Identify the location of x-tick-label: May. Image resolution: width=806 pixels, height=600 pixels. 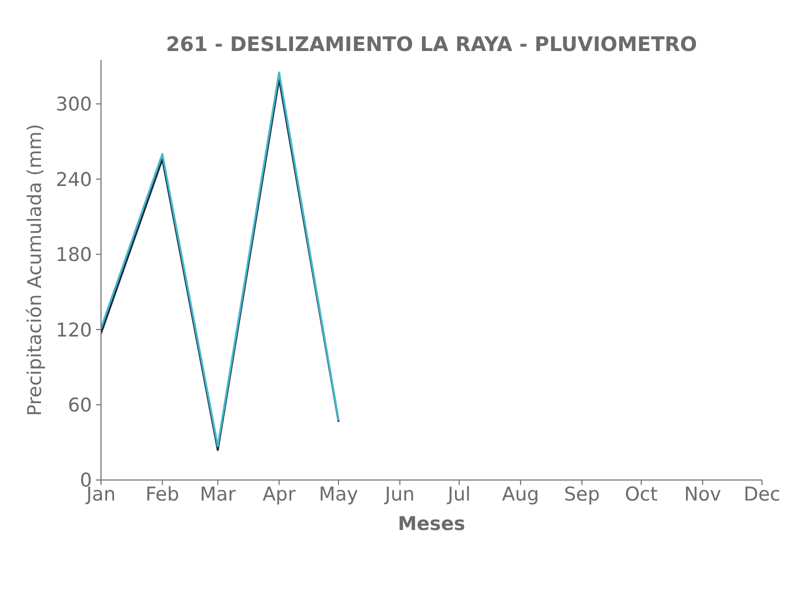
(338, 494).